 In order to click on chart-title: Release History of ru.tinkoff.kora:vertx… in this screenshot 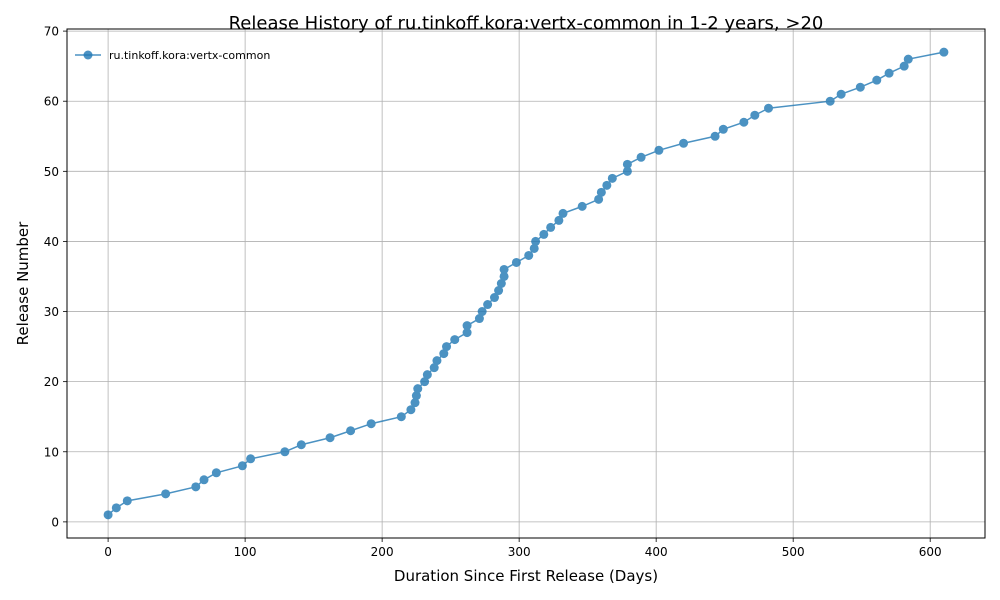, I will do `click(526, 23)`.